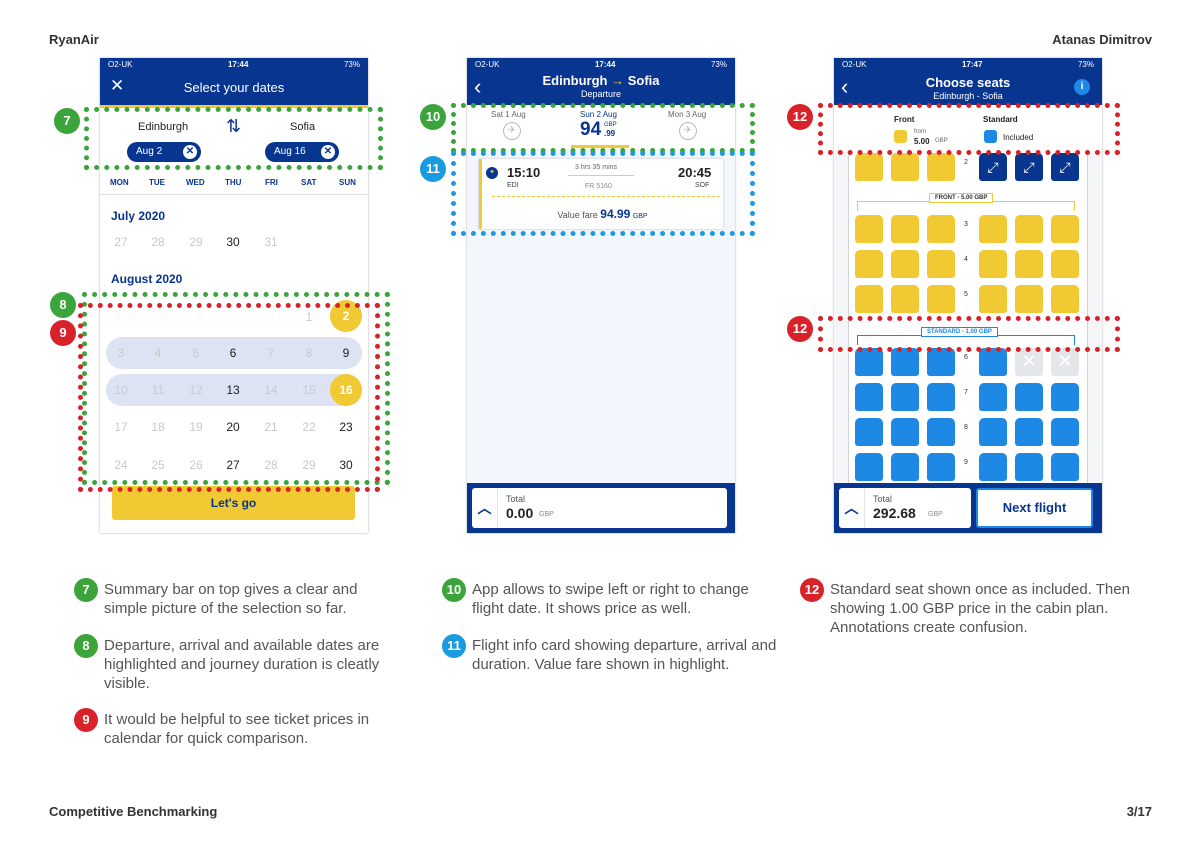 The width and height of the screenshot is (1200, 848). I want to click on weekday-thu: THU, so click(233, 182).